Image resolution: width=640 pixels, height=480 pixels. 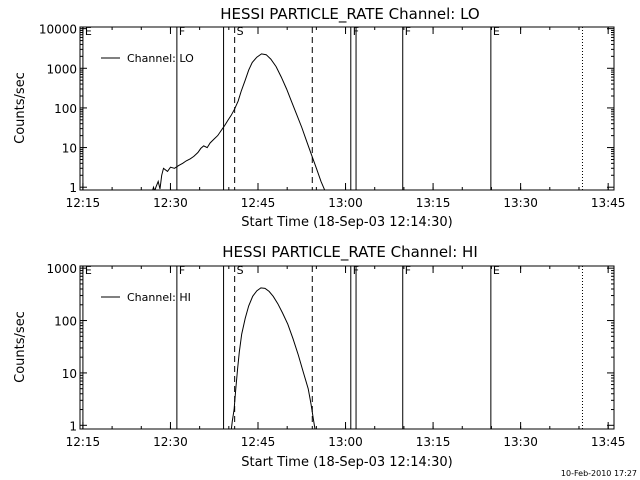 I want to click on footer-date: 10-Feb-2010 17:27, so click(x=599, y=473).